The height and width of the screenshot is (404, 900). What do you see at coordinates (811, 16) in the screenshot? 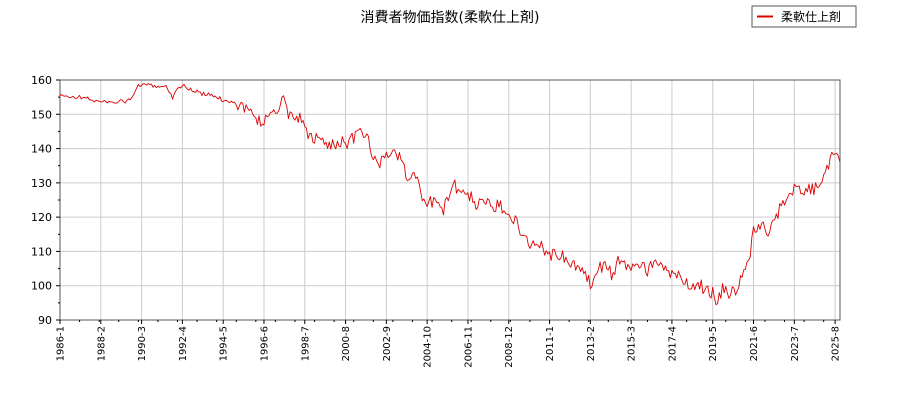
I see `legend-label: 柔軟仕上剤` at bounding box center [811, 16].